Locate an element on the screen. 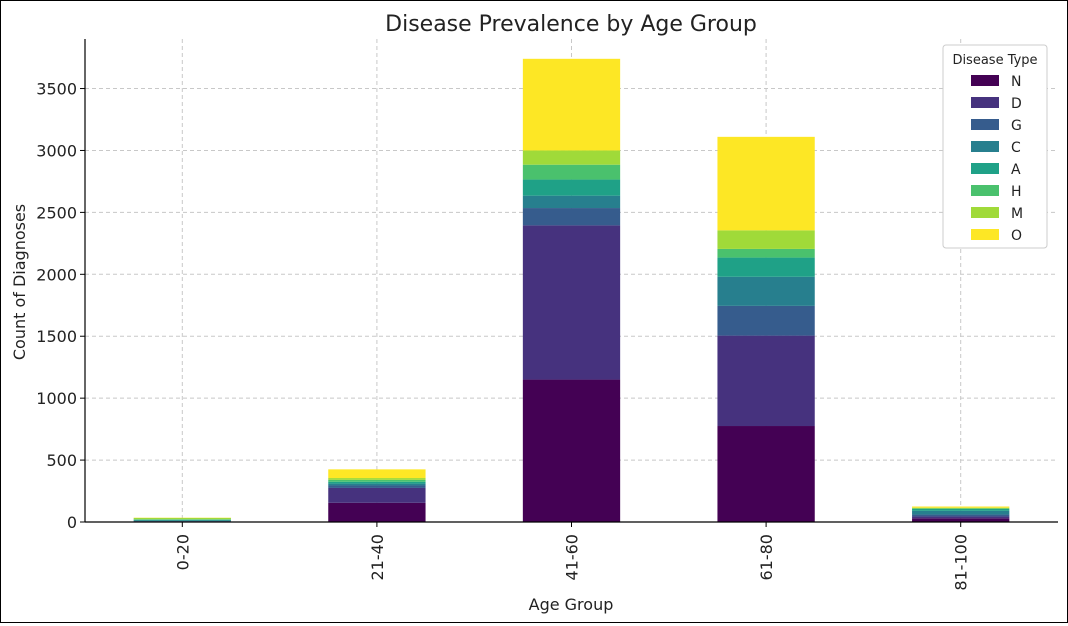 This screenshot has height=626, width=1068. legend-swatch-D is located at coordinates (985, 102).